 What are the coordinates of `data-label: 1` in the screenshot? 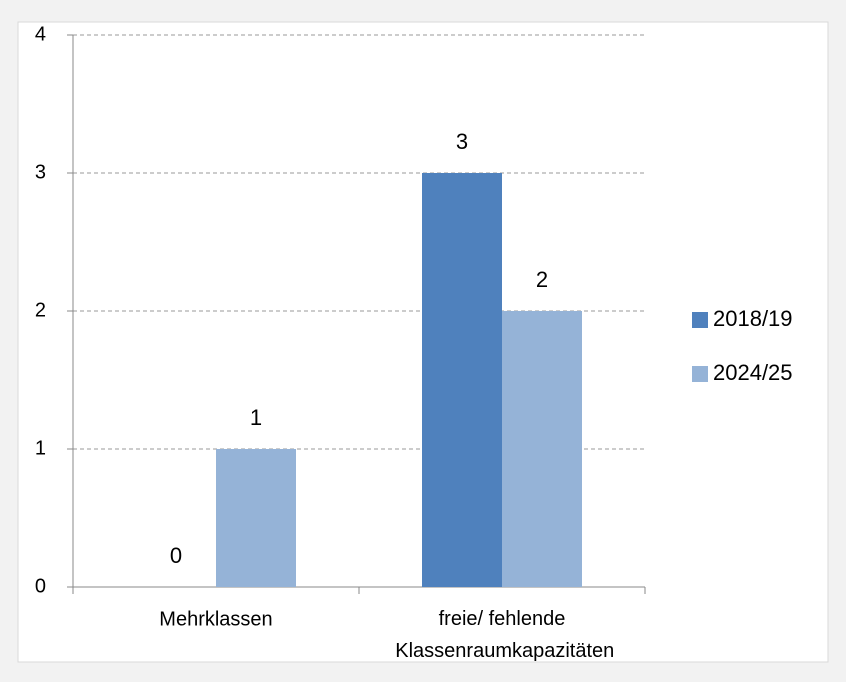 It's located at (256, 417).